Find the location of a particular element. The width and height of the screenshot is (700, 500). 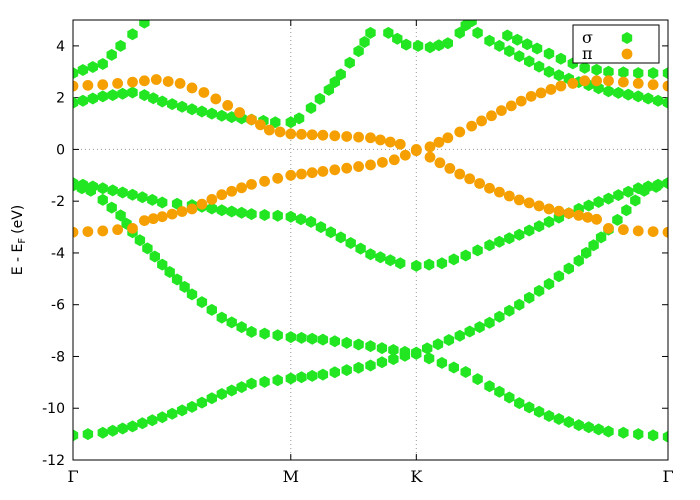

y-tick-label: 2 is located at coordinates (60, 99).